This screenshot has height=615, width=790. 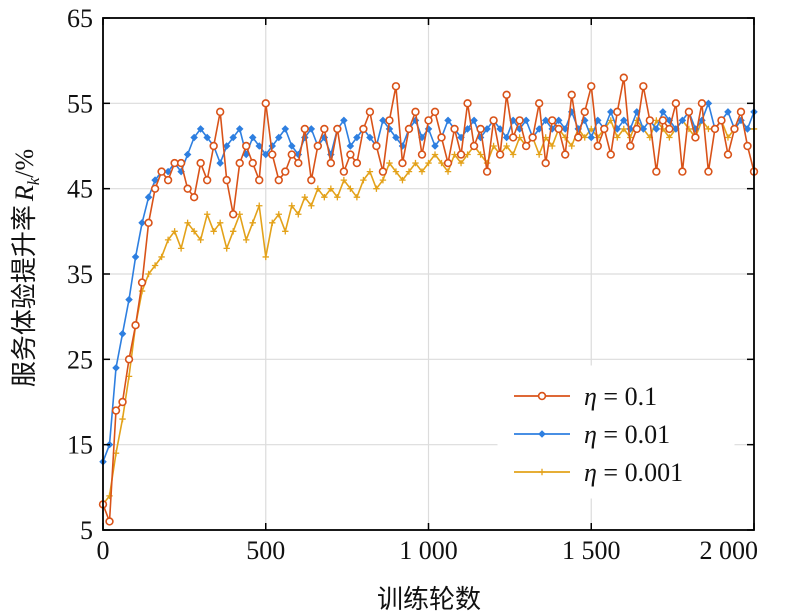 What do you see at coordinates (80, 103) in the screenshot?
I see `y-tick-label: 55` at bounding box center [80, 103].